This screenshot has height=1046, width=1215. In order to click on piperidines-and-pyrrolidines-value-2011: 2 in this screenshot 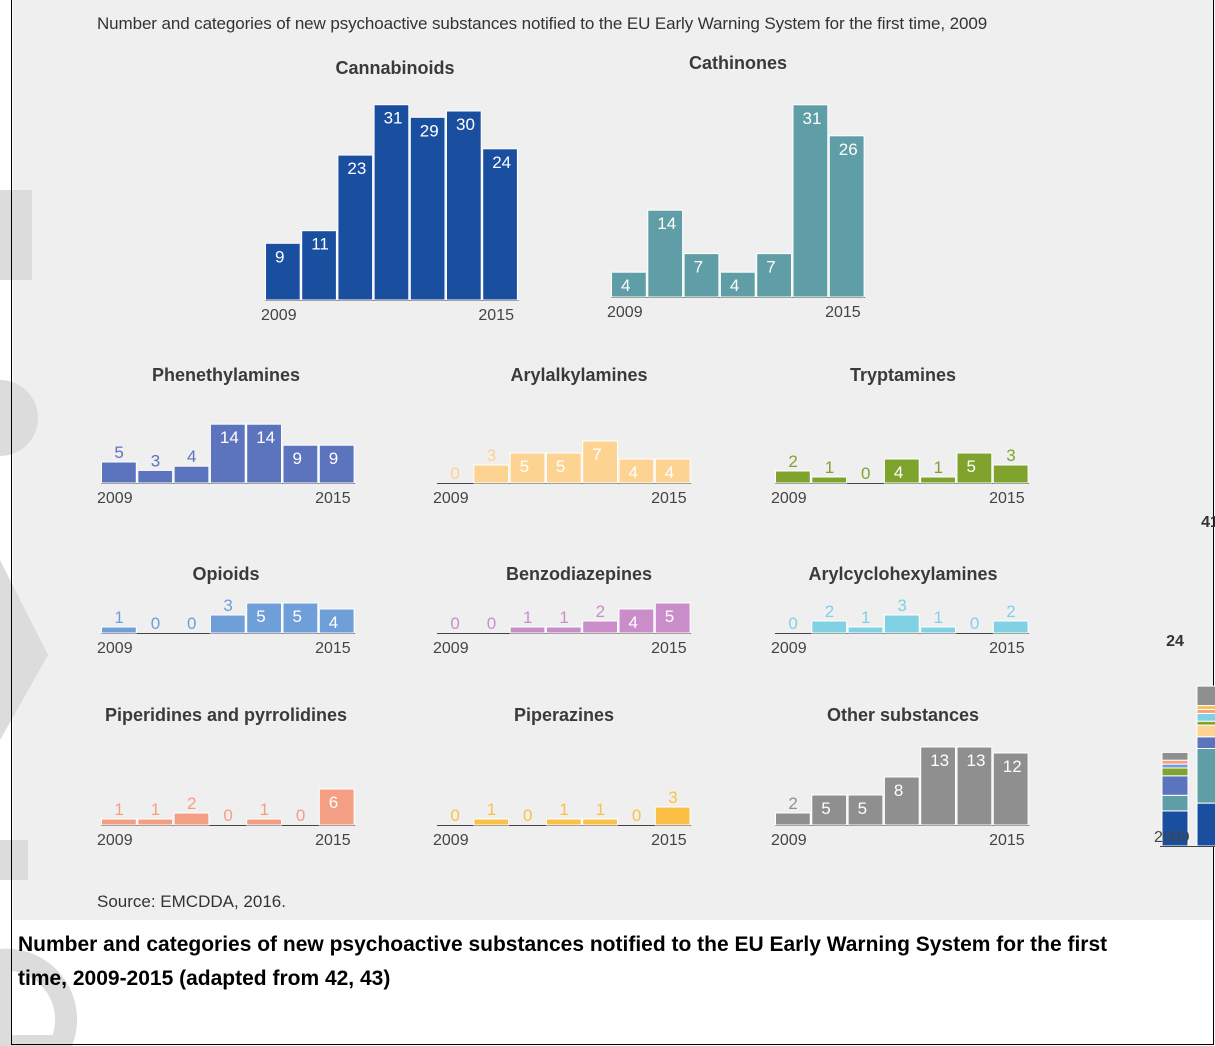, I will do `click(191, 803)`.